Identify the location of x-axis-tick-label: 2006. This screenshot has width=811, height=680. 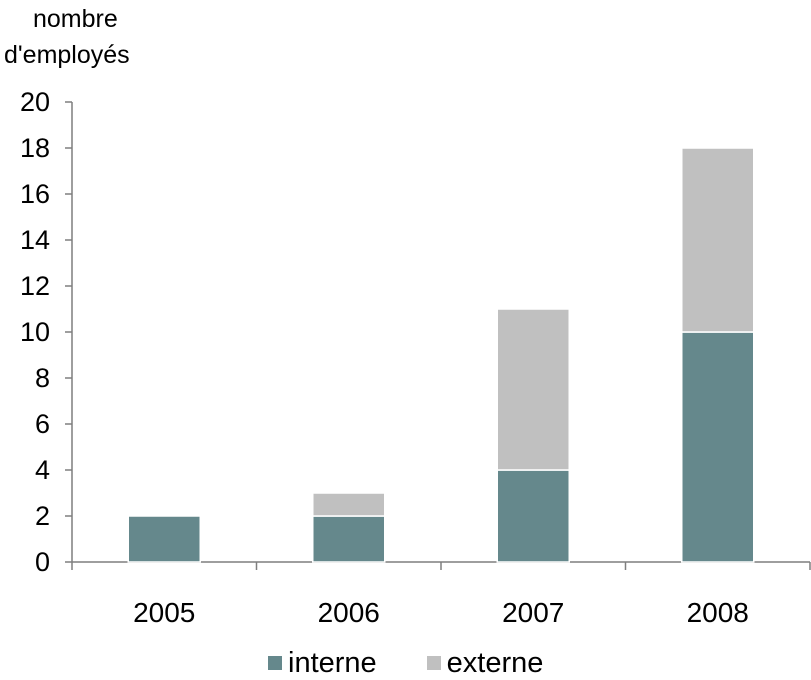
(349, 612).